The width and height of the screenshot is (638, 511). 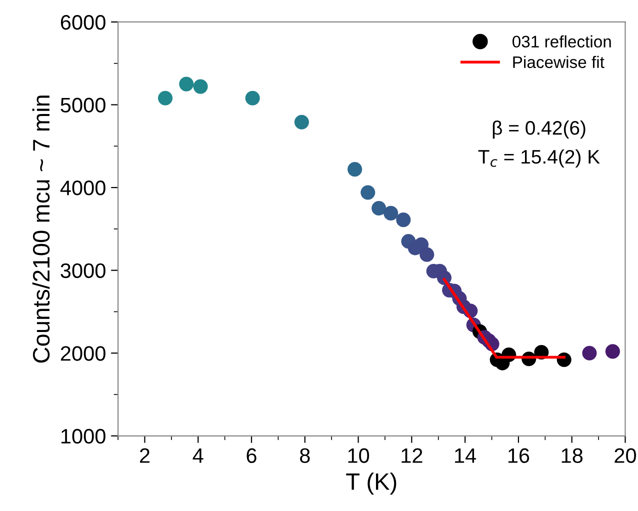 What do you see at coordinates (412, 455) in the screenshot?
I see `x-tick-label: 12` at bounding box center [412, 455].